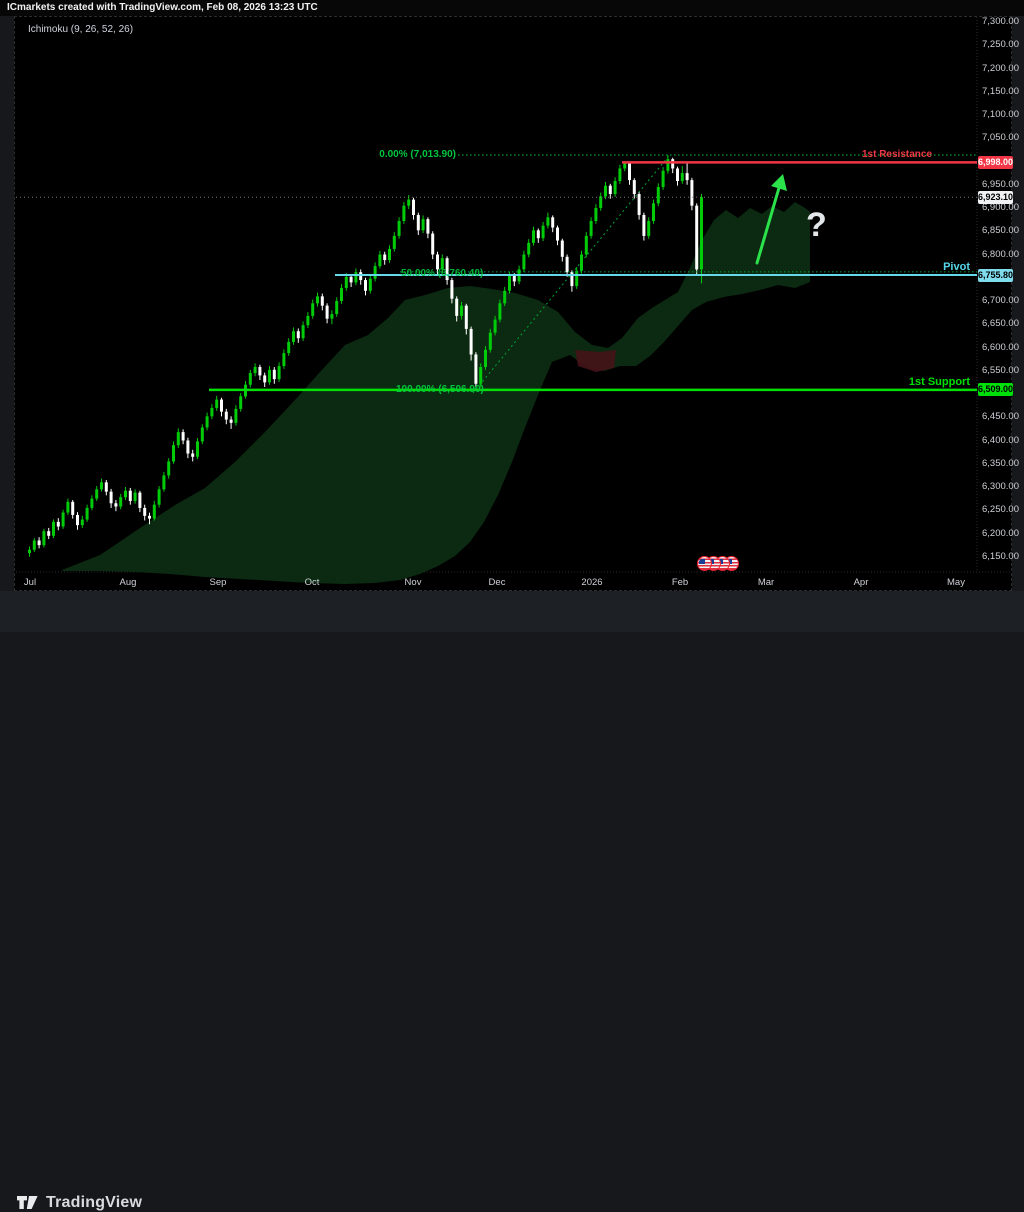 Image resolution: width=1024 pixels, height=1212 pixels. What do you see at coordinates (861, 582) in the screenshot?
I see `time-tick: Apr` at bounding box center [861, 582].